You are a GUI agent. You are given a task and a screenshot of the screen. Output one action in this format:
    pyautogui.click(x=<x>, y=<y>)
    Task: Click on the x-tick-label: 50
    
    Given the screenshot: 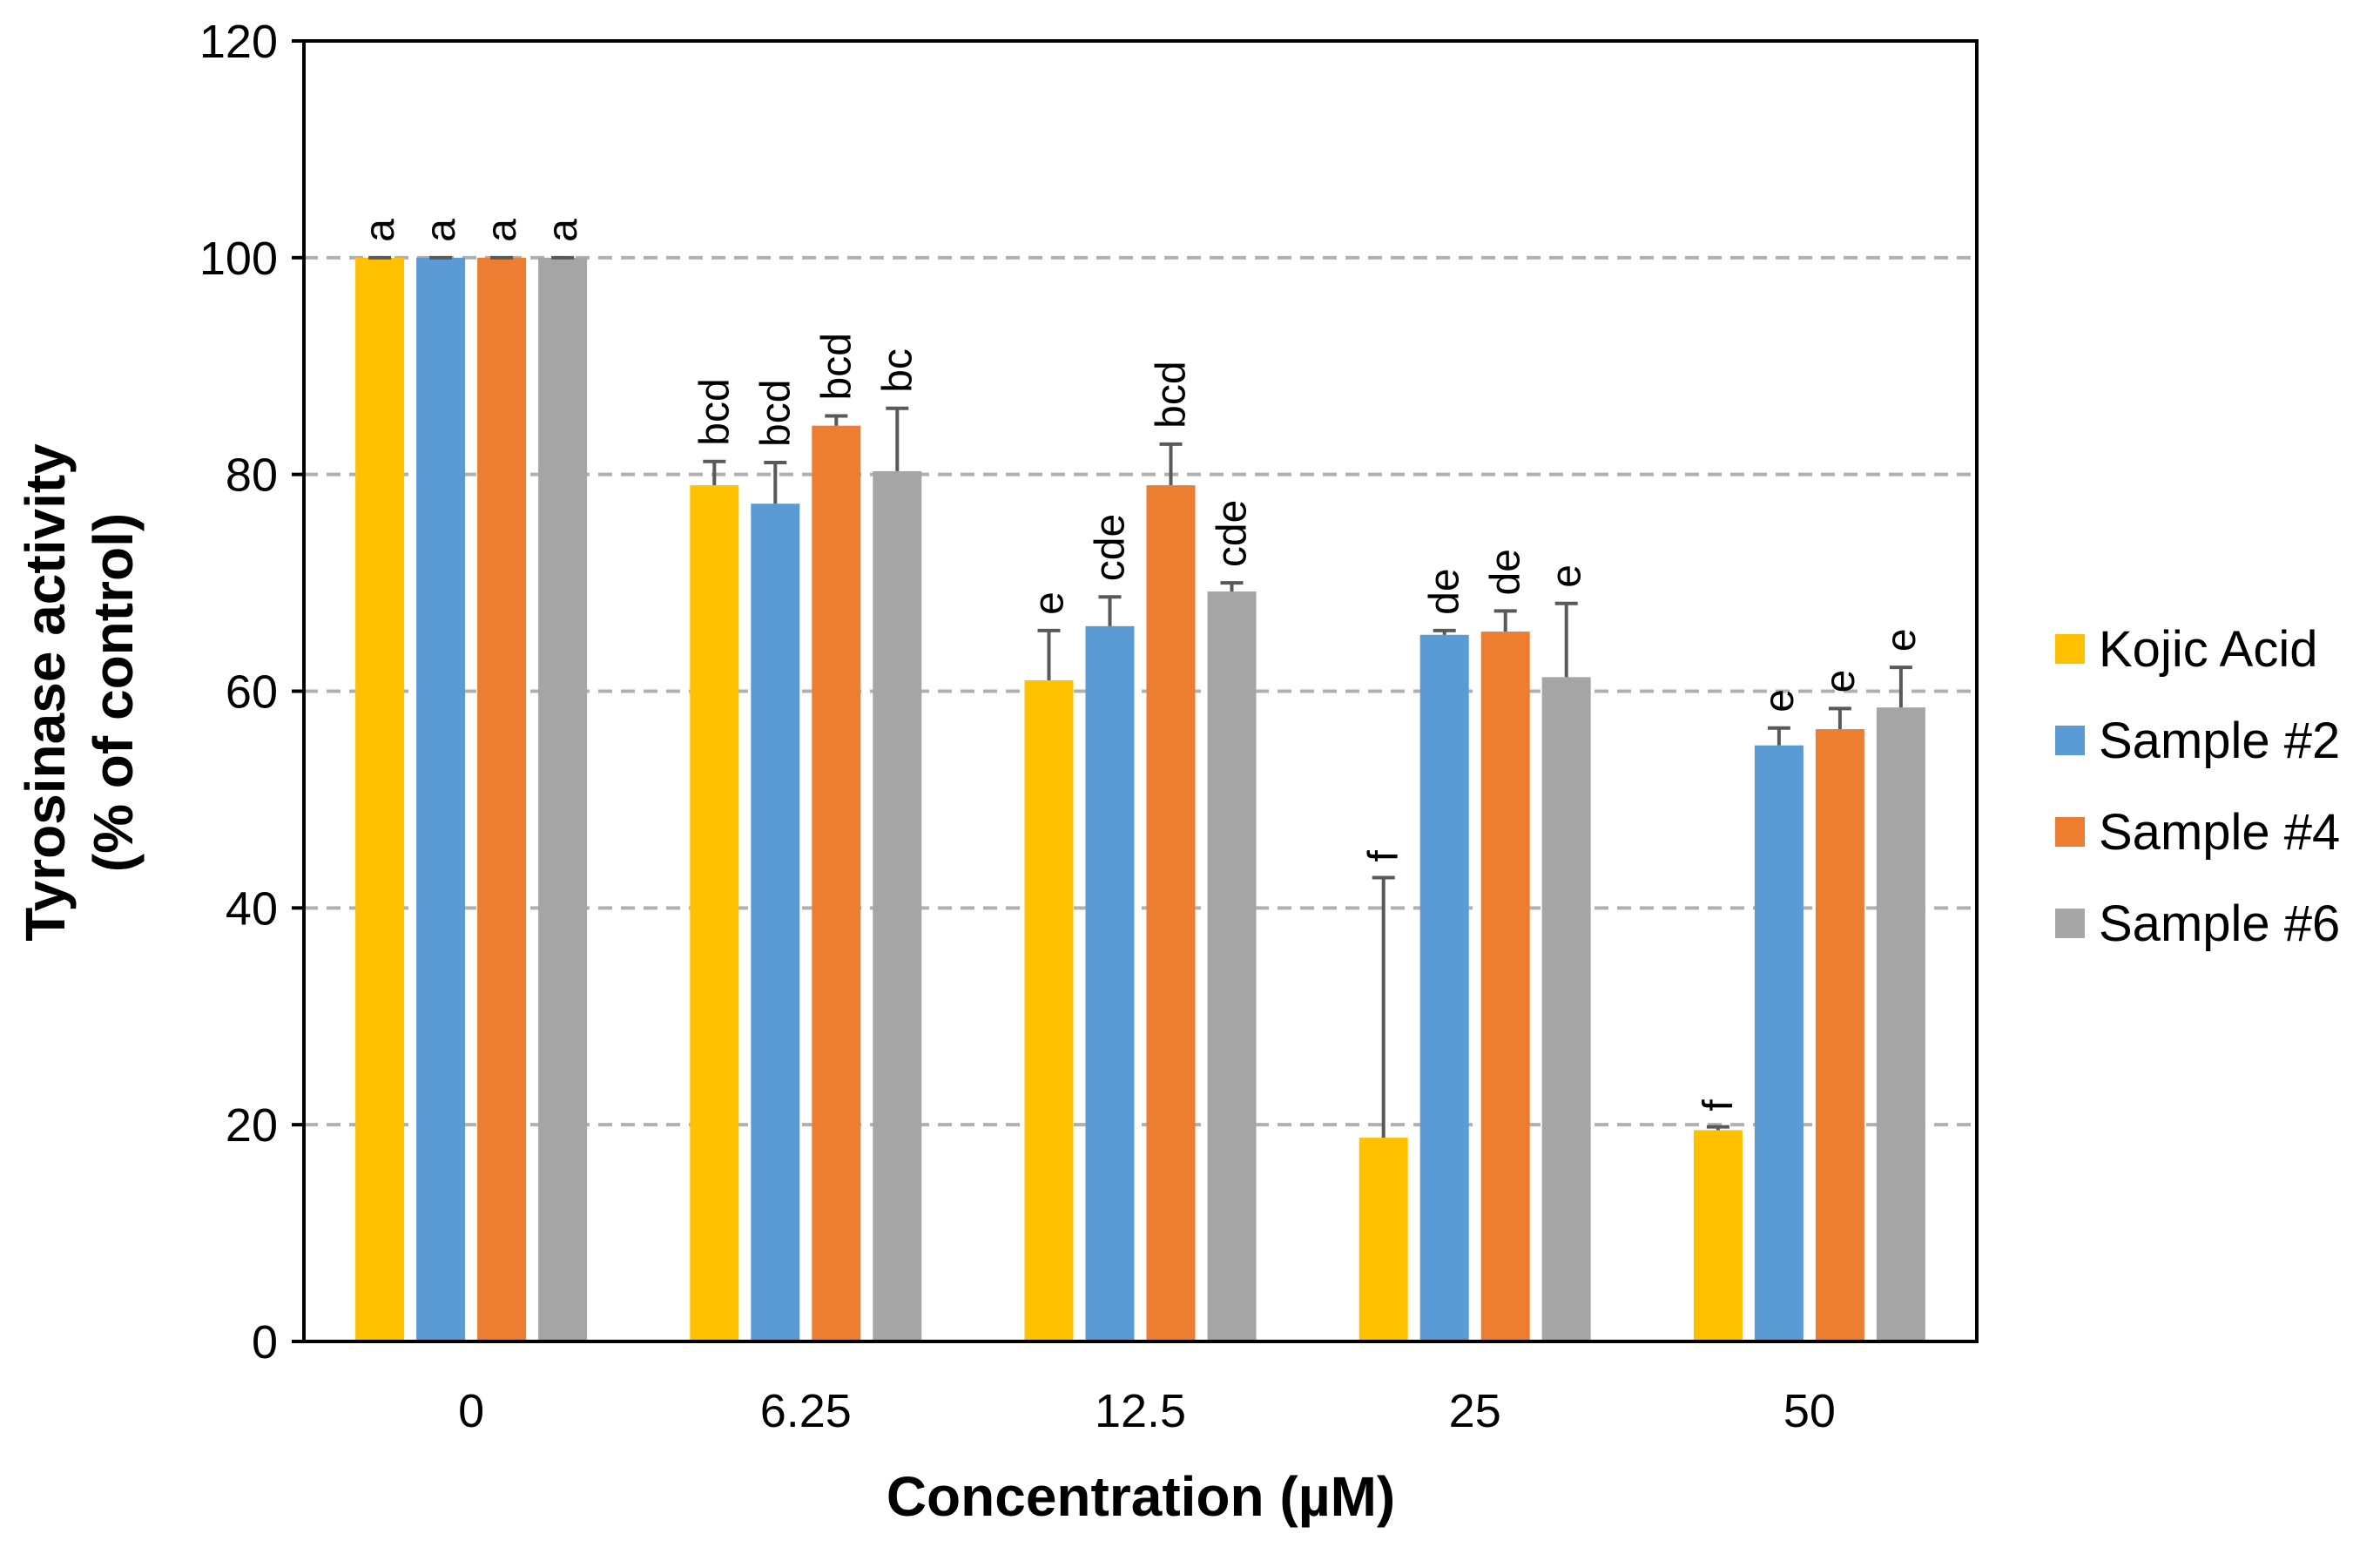 What is the action you would take?
    pyautogui.click(x=1809, y=1411)
    